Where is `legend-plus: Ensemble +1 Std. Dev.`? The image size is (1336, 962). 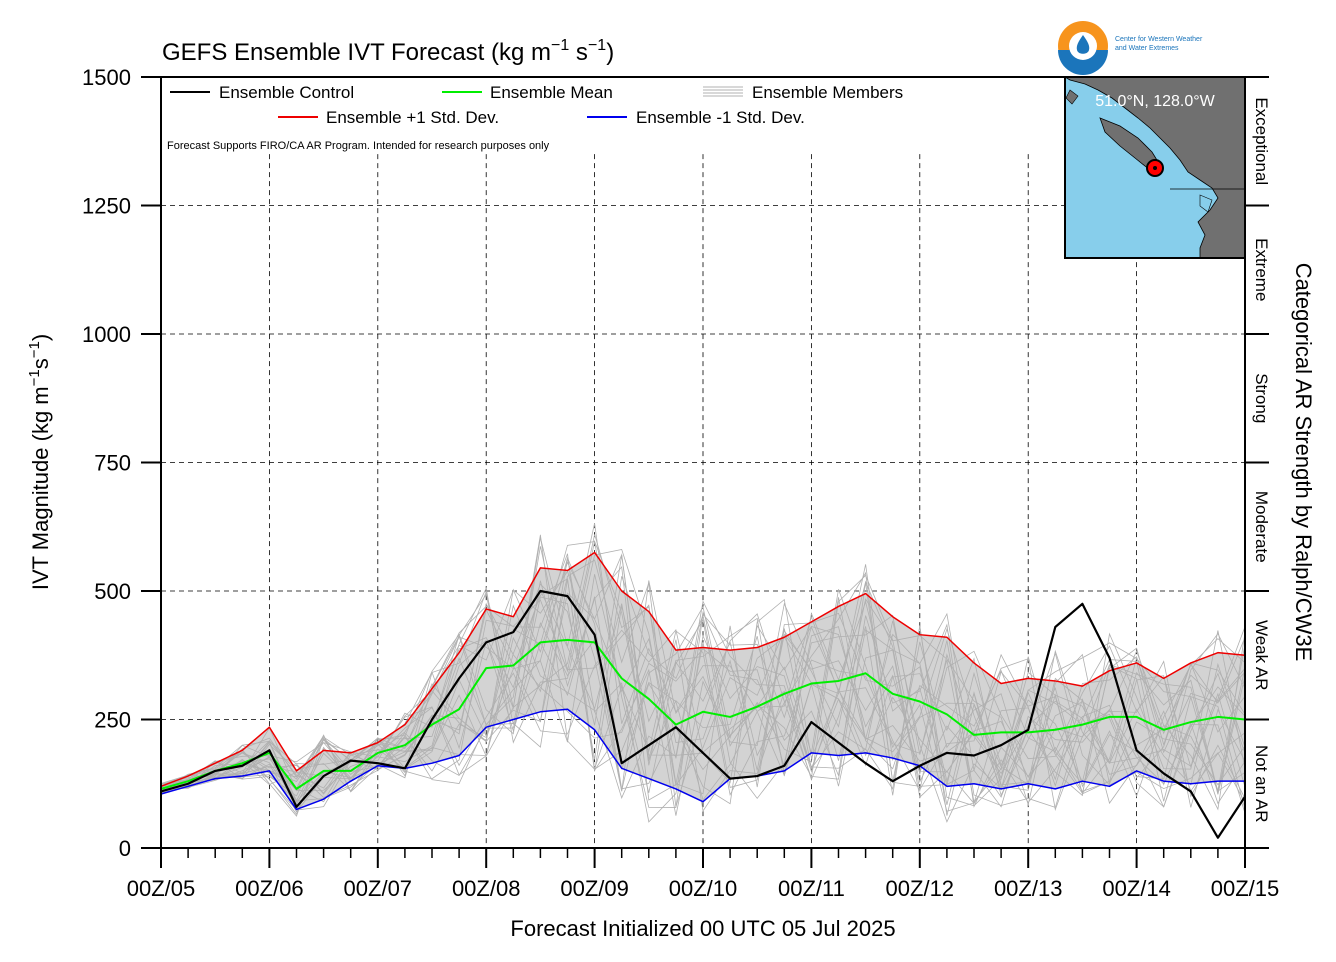 legend-plus: Ensemble +1 Std. Dev. is located at coordinates (412, 117).